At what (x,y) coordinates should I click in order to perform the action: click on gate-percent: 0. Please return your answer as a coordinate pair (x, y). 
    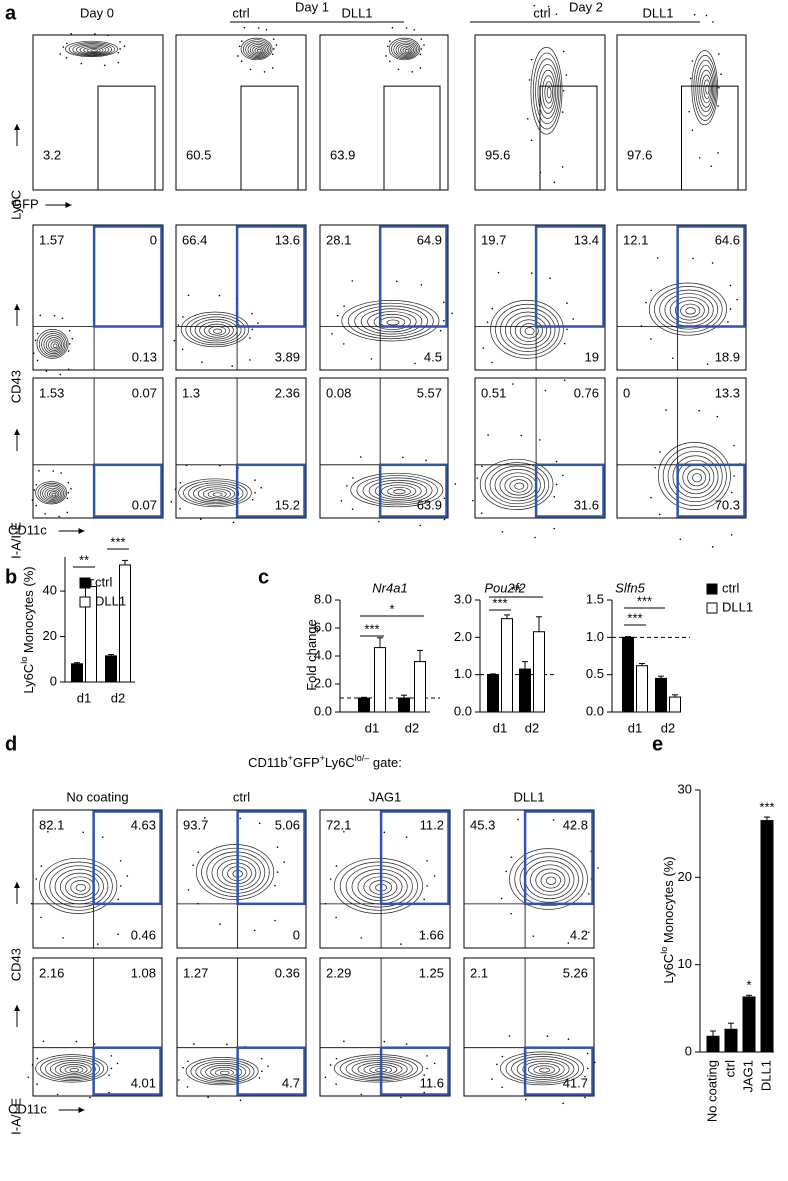
    Looking at the image, I should click on (296, 934).